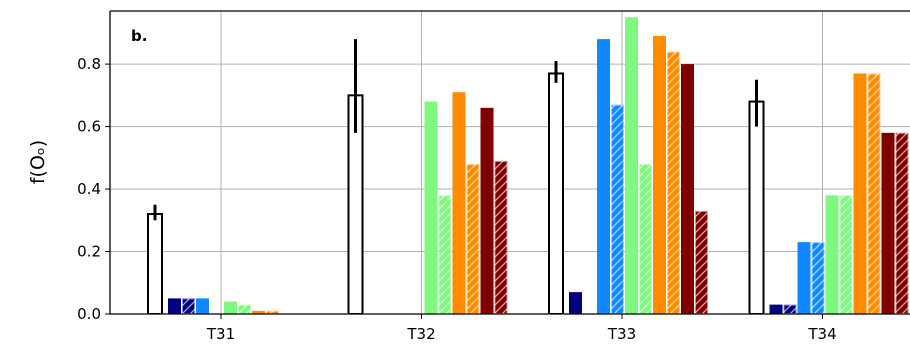 This screenshot has height=350, width=910. I want to click on y-tick-label: 0.6, so click(89, 127).